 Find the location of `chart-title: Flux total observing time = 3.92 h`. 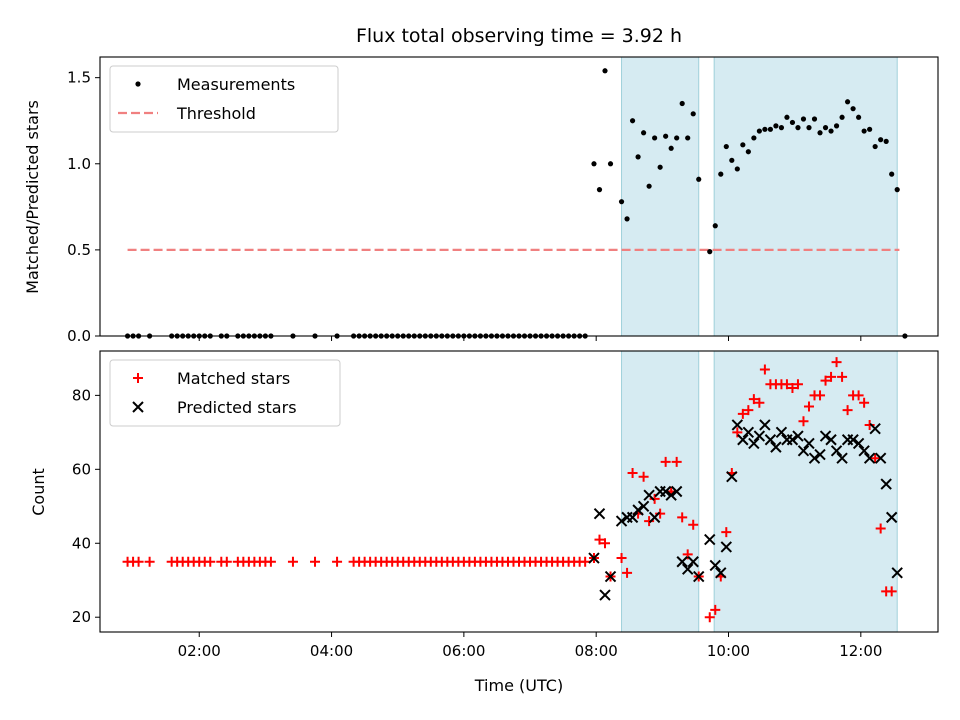

chart-title: Flux total observing time = 3.92 h is located at coordinates (519, 36).